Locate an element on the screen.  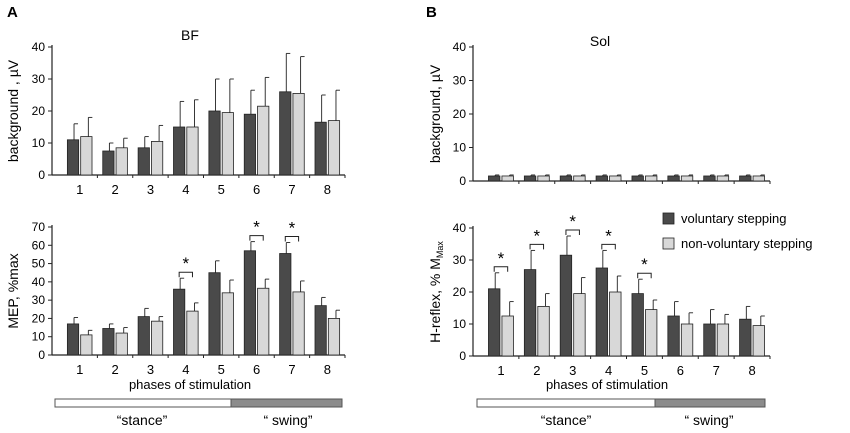
panel-b-xlabel: phases of stimulation is located at coordinates (607, 384).